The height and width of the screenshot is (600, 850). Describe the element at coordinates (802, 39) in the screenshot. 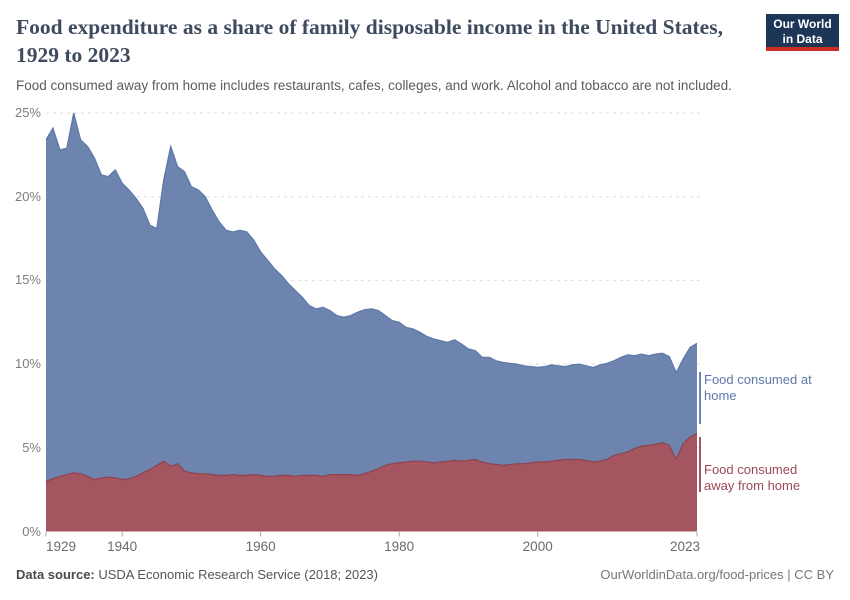

I see `owid-logo-line2: in Data` at that location.